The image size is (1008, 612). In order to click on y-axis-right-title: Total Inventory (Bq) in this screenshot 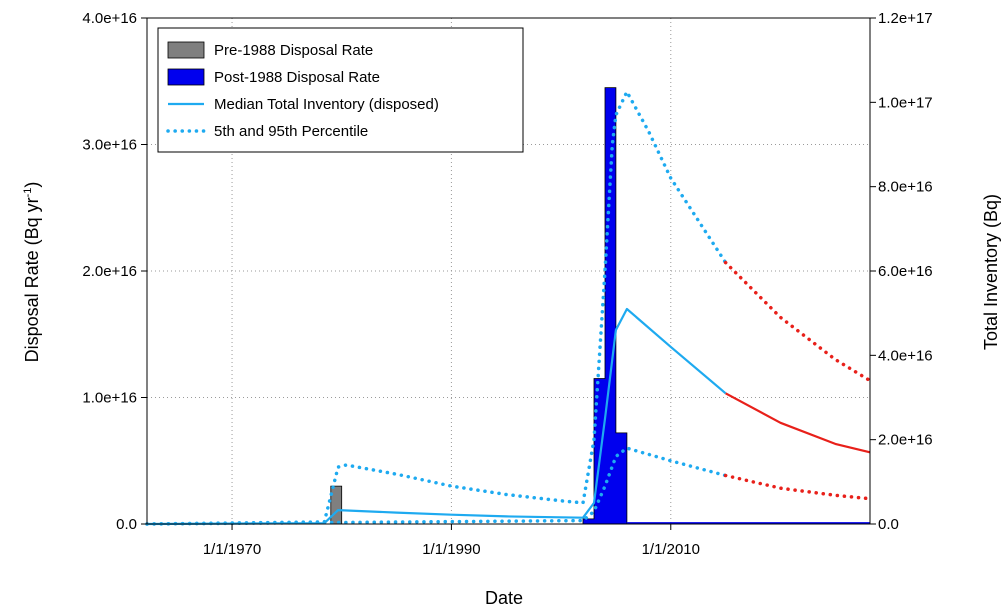, I will do `click(991, 272)`.